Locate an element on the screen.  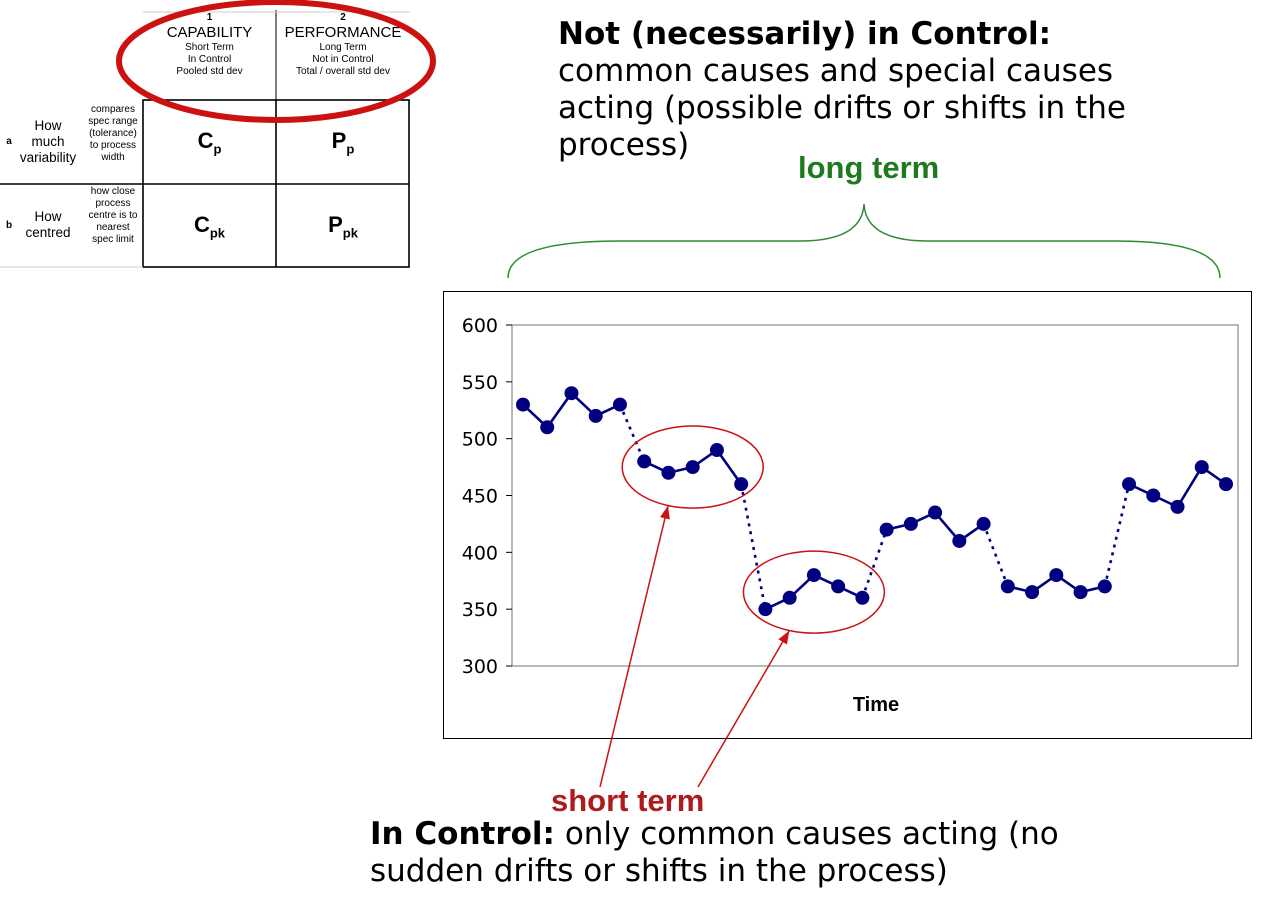
y-tick-label: 400 is located at coordinates (480, 553).